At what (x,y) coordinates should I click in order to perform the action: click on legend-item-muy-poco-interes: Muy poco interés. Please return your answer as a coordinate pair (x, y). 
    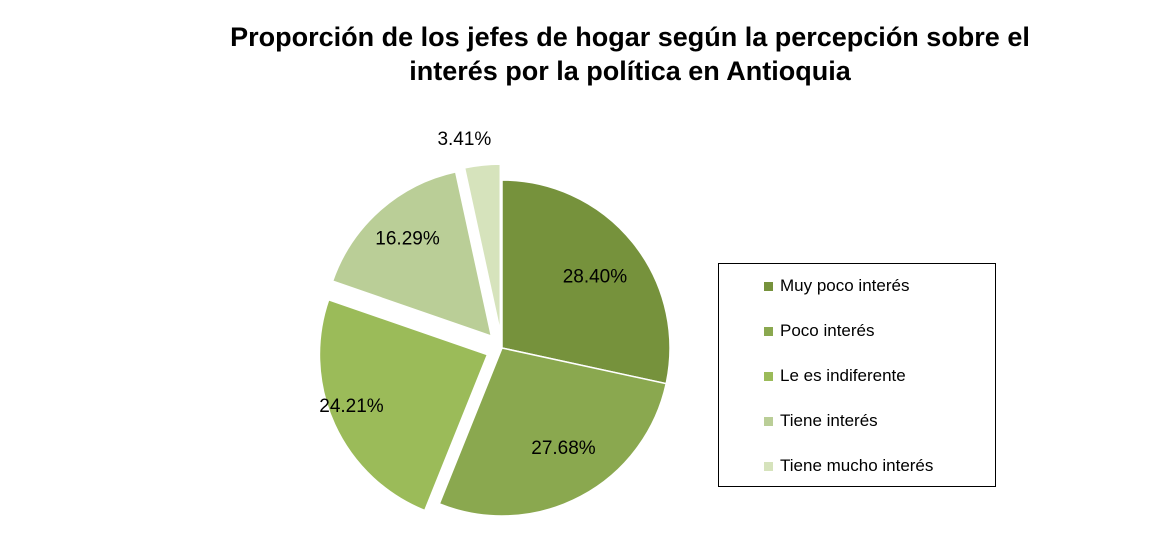
    Looking at the image, I should click on (814, 286).